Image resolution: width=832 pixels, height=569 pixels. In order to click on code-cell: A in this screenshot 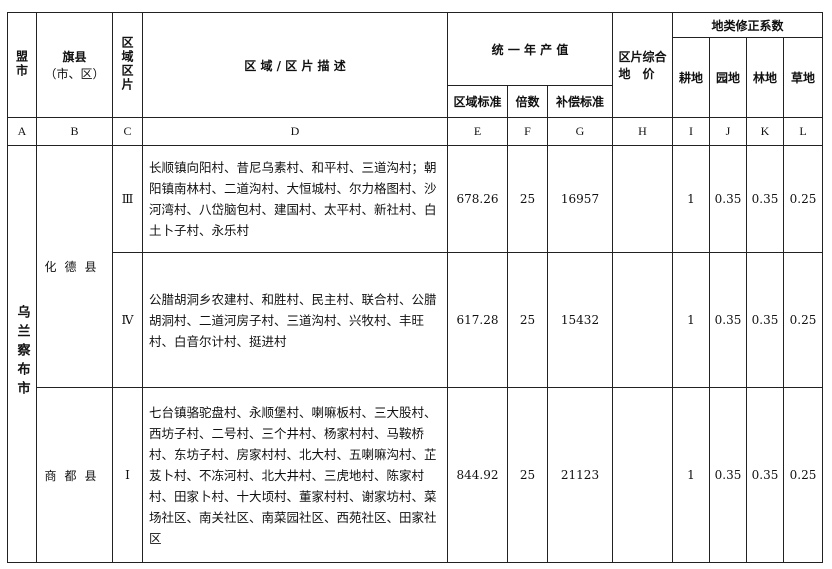, I will do `click(22, 131)`.